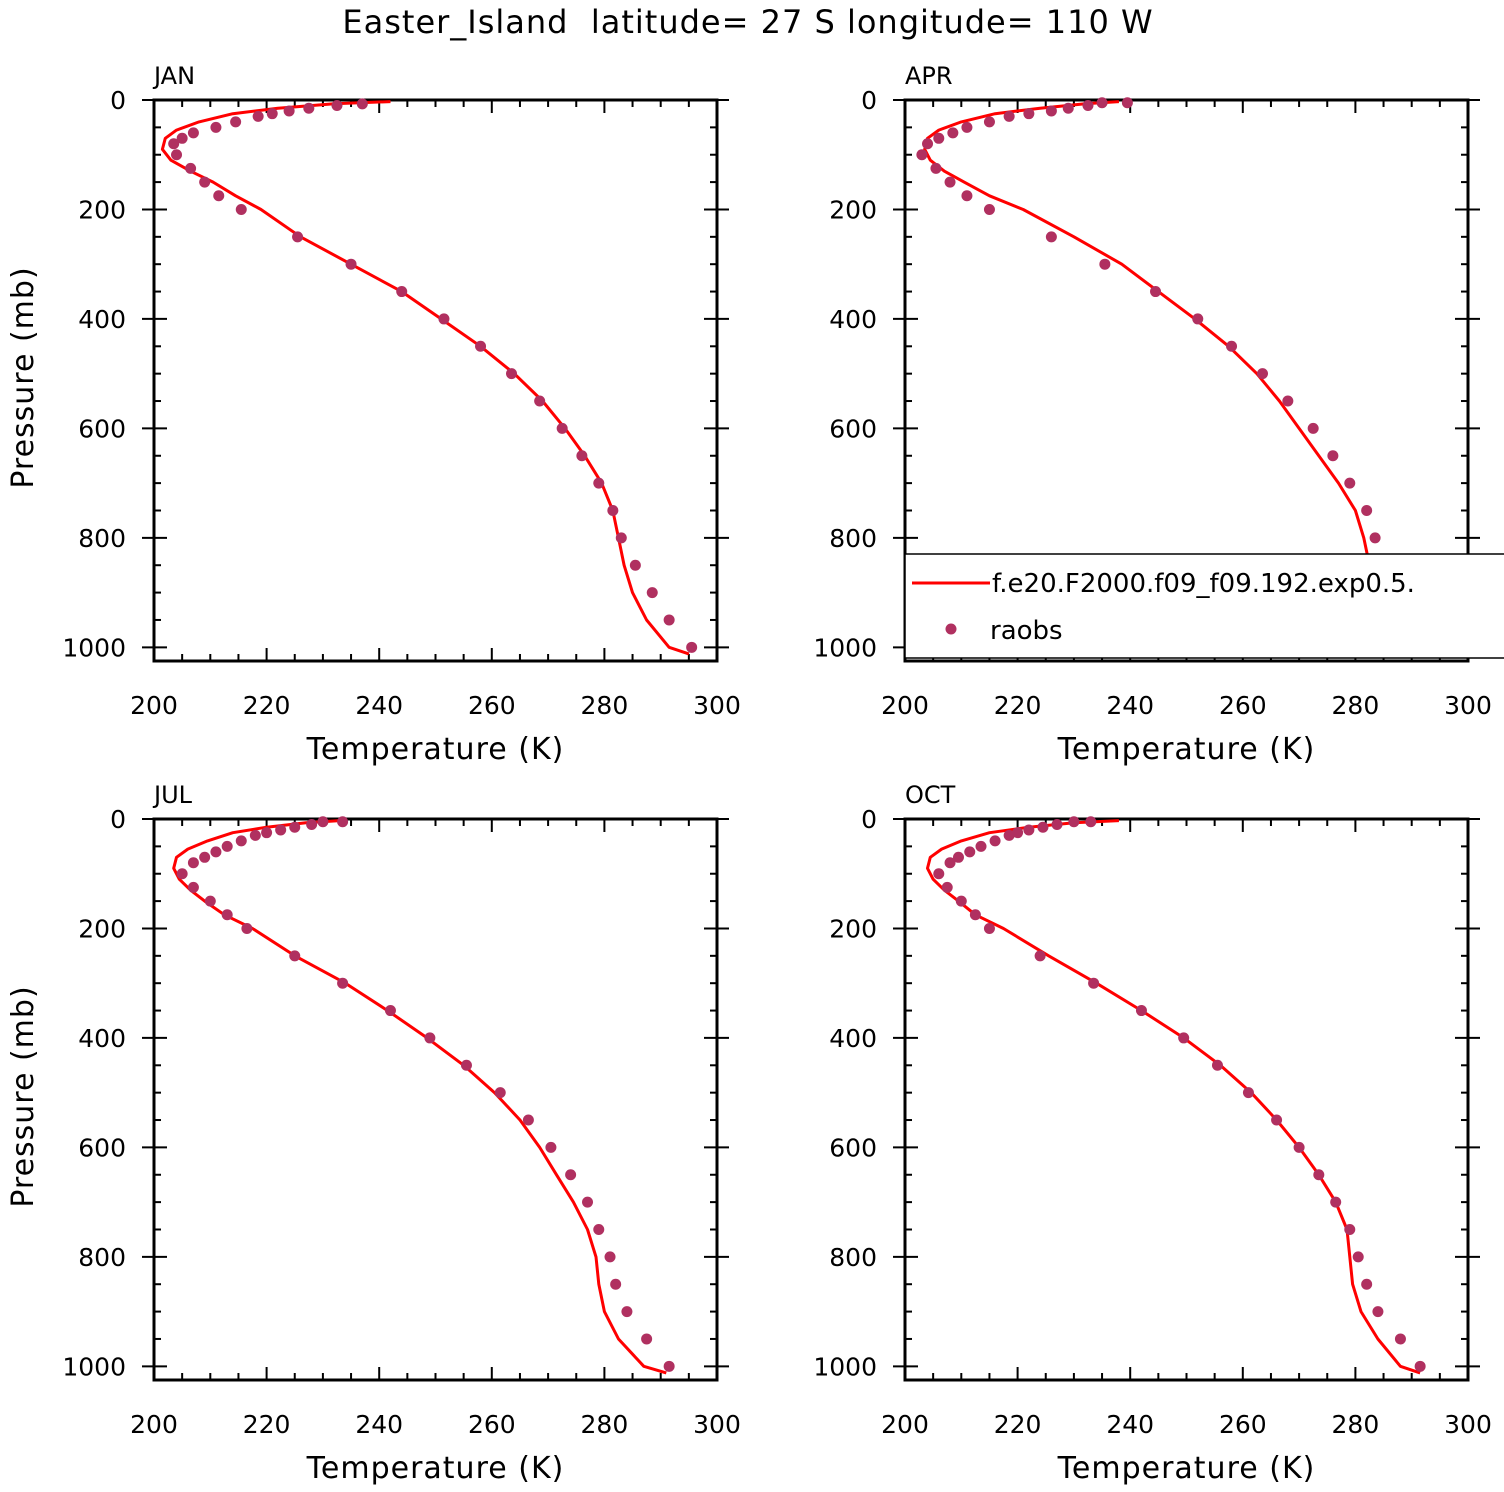 The height and width of the screenshot is (1492, 1504). I want to click on legend-obs-label: raobs, so click(1026, 631).